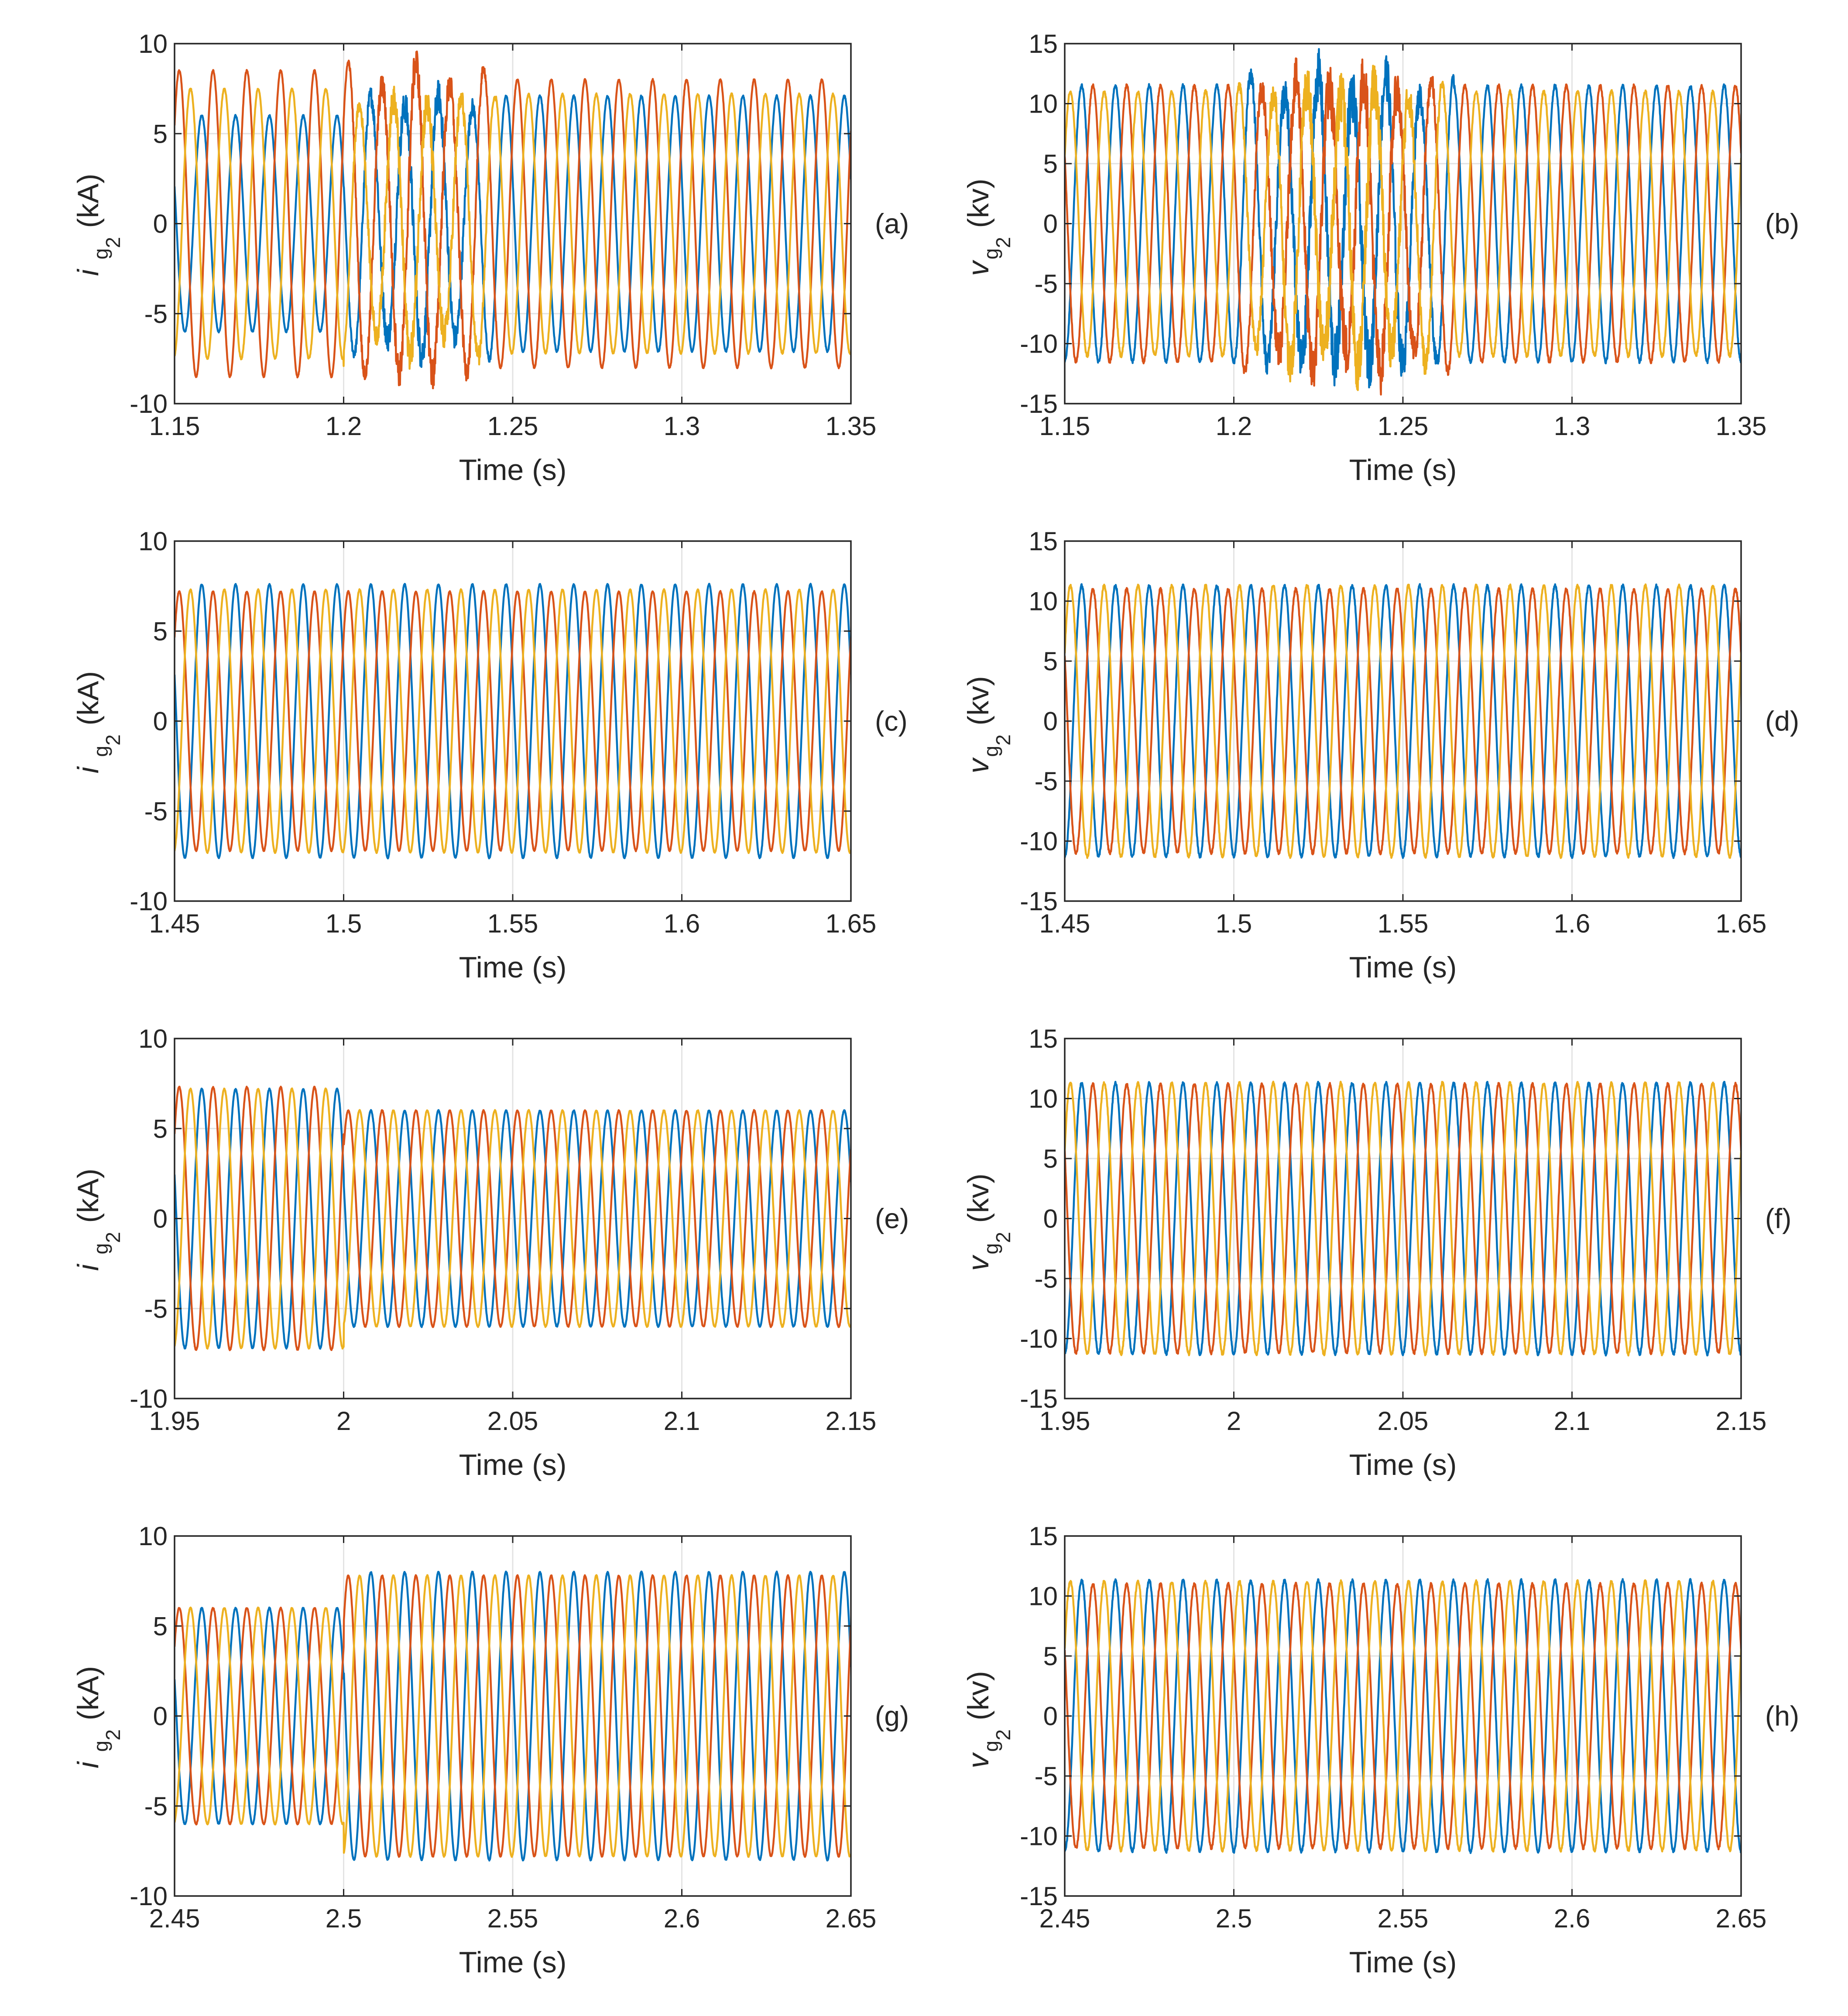  What do you see at coordinates (892, 1218) in the screenshot?
I see `panel-label: (e)` at bounding box center [892, 1218].